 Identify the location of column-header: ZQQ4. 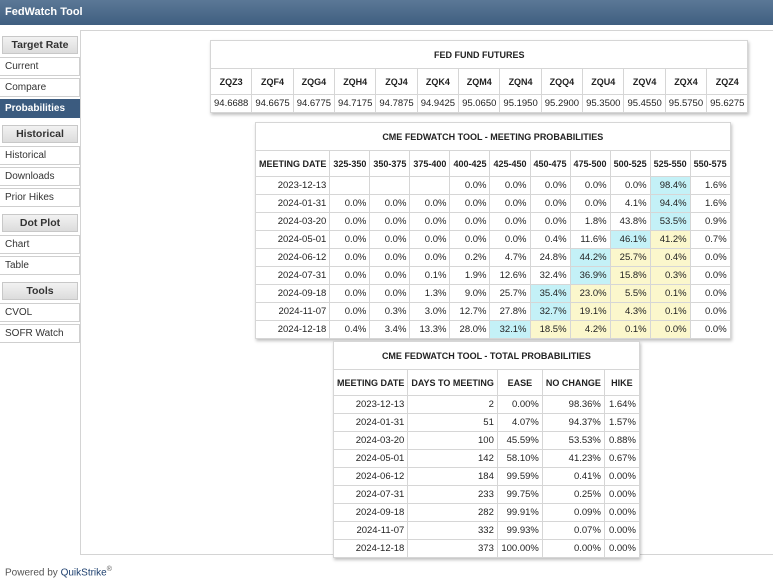
(562, 81).